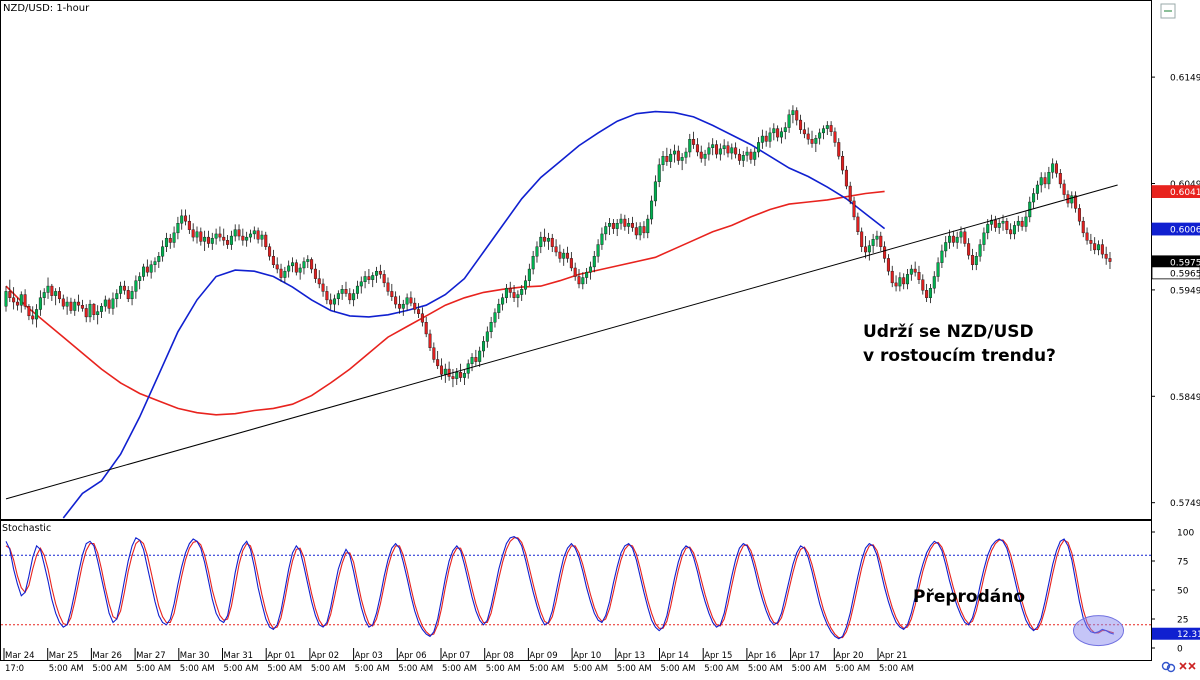  I want to click on price-label-text: 0.60066, so click(1185, 231).